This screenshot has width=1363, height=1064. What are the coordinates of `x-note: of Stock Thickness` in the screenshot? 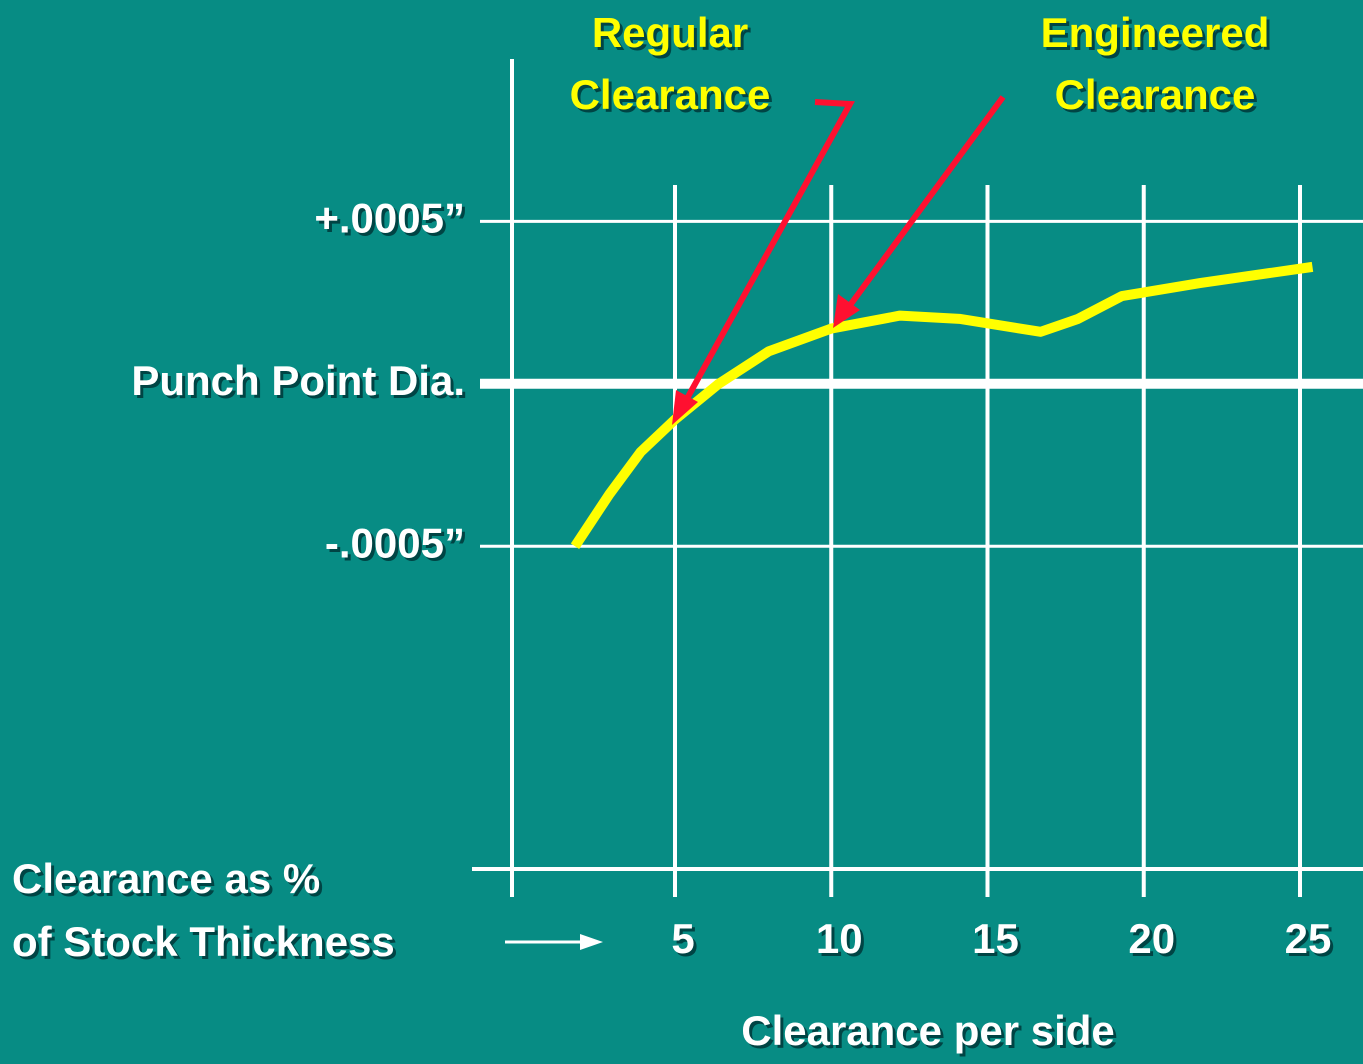 It's located at (203, 941).